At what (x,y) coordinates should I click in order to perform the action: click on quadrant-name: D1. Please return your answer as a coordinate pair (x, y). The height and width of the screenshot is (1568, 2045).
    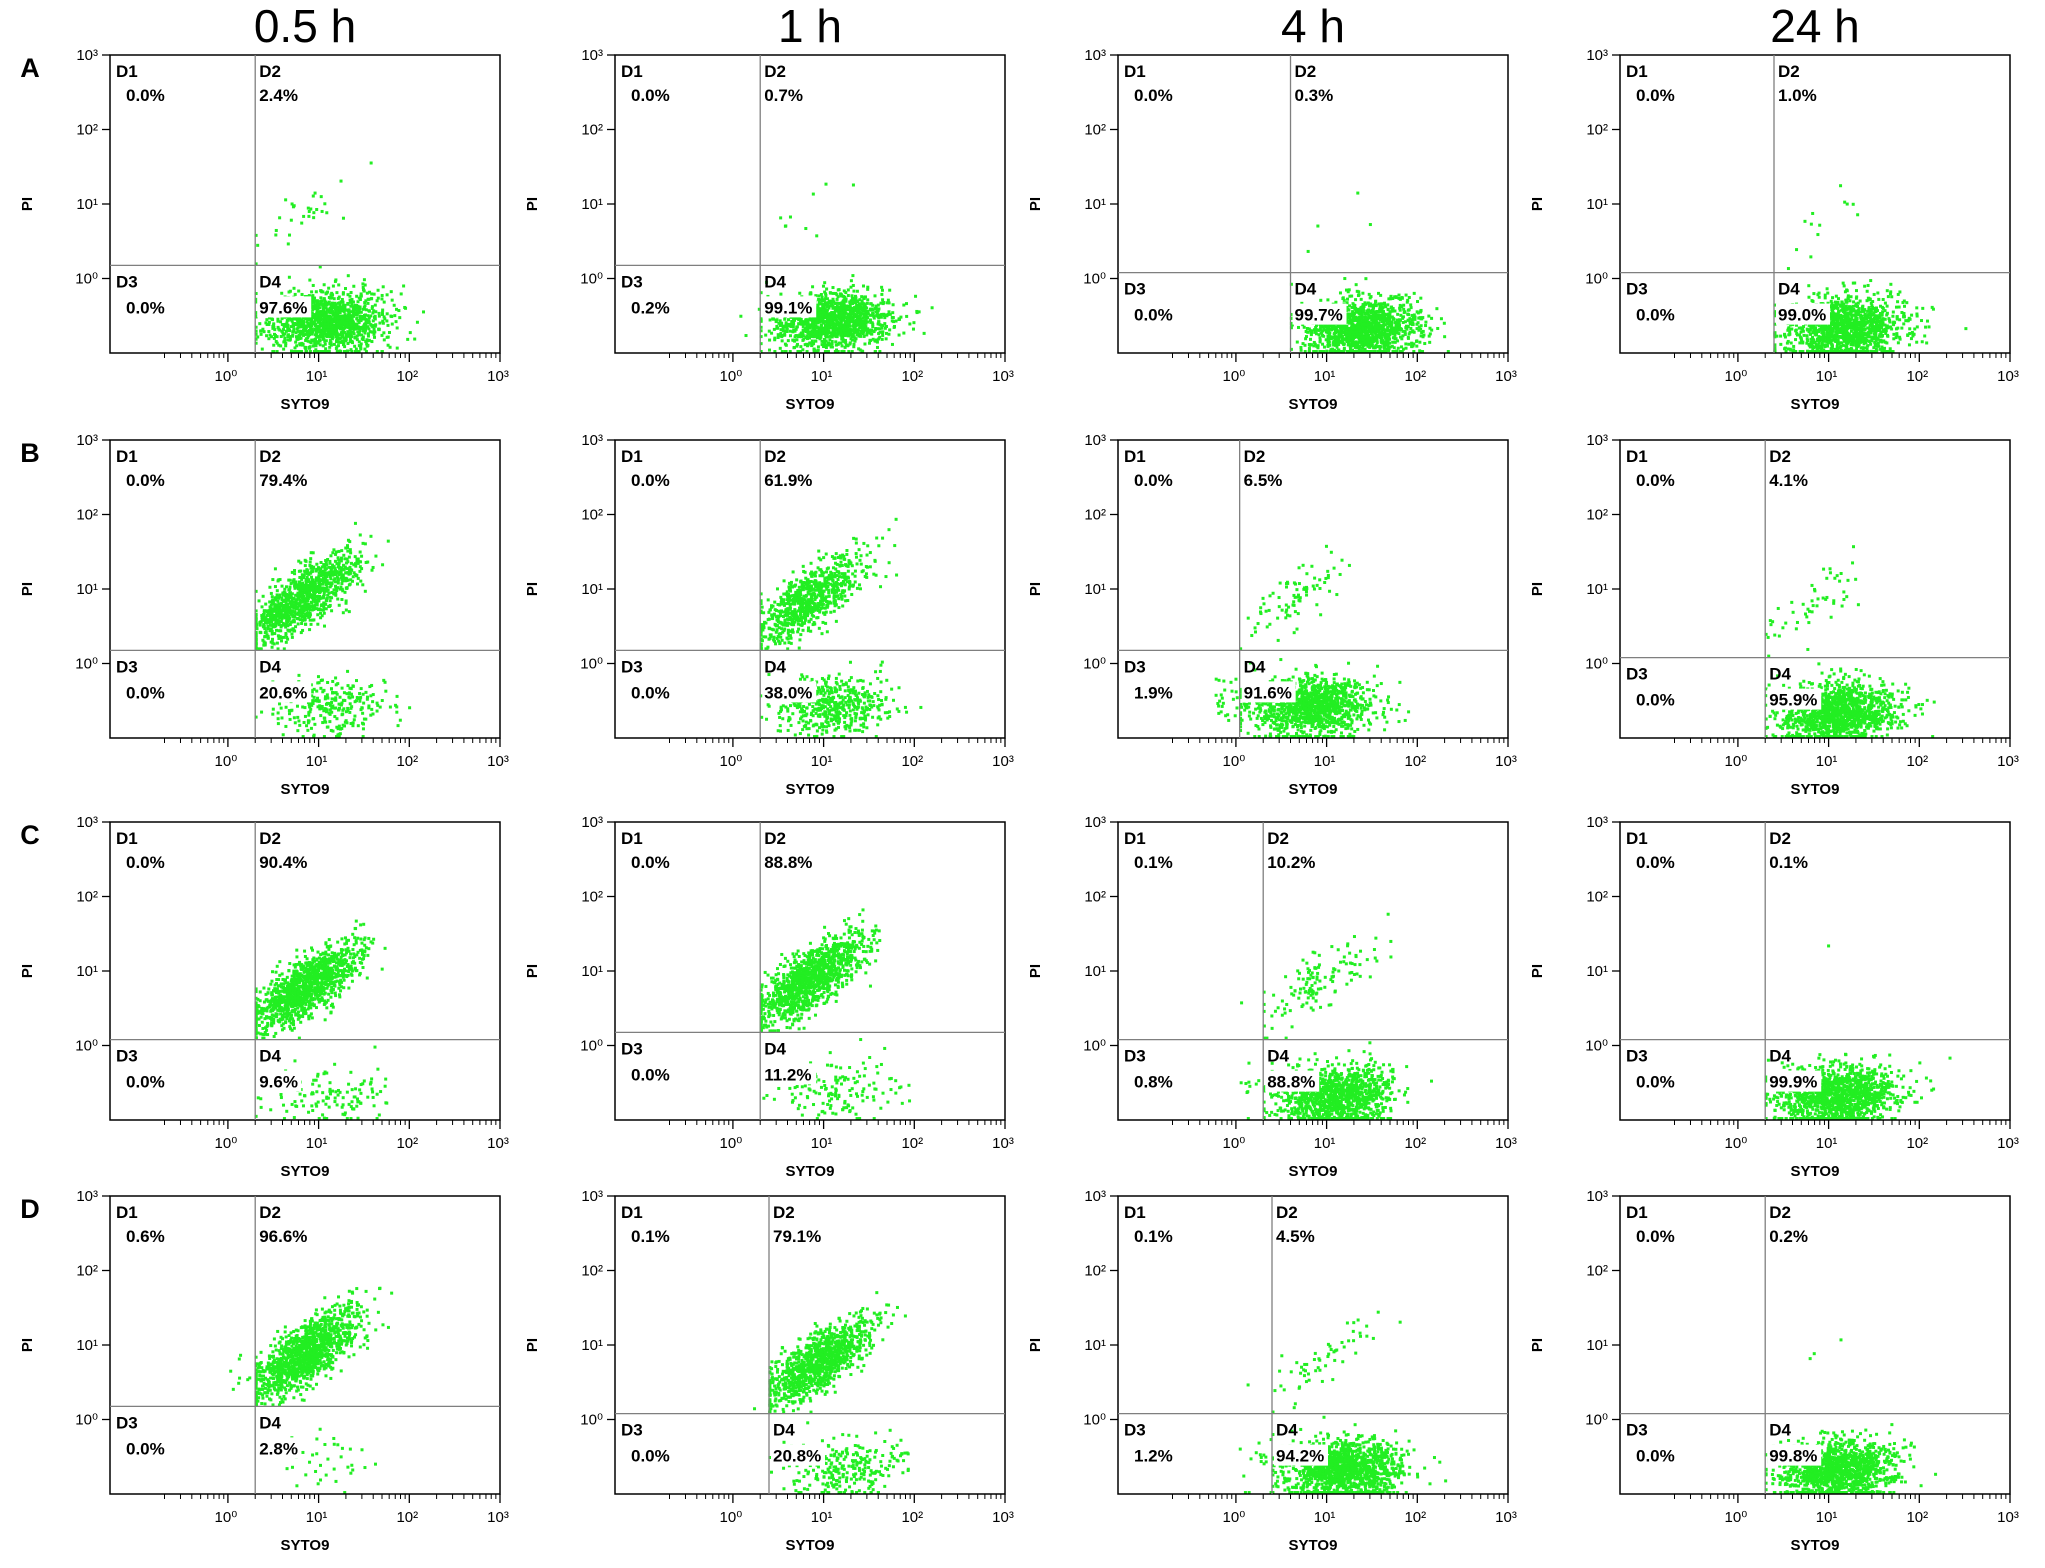
    Looking at the image, I should click on (1135, 71).